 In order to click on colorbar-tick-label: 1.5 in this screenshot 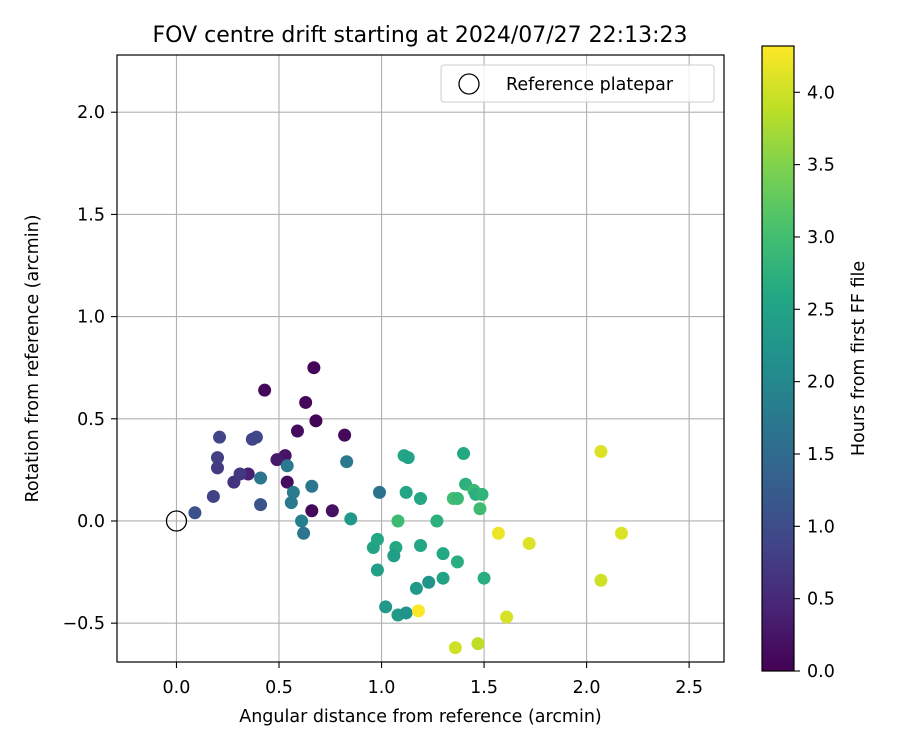, I will do `click(821, 455)`.